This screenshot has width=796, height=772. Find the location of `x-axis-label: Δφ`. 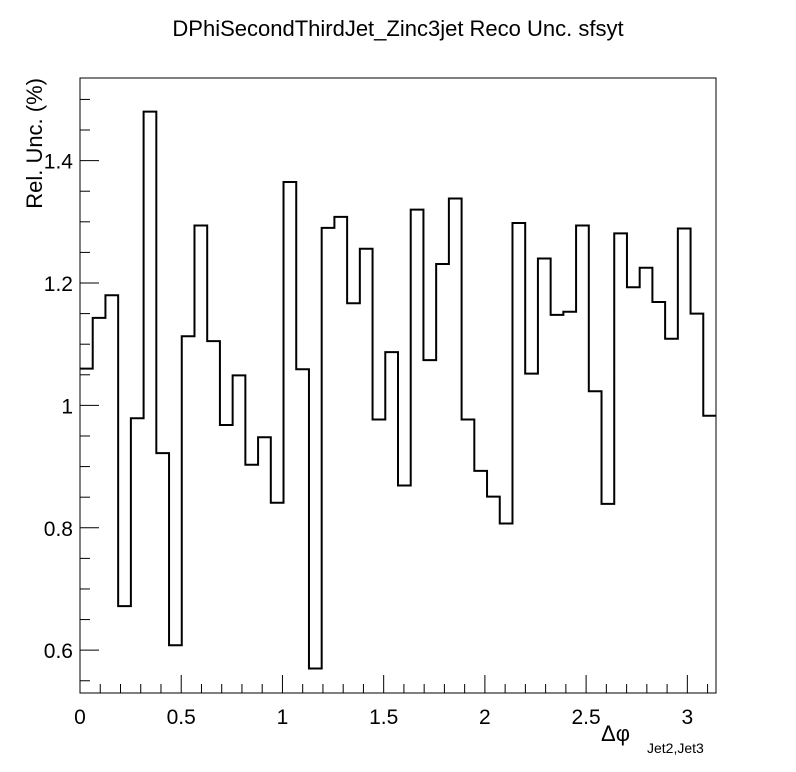

x-axis-label: Δφ is located at coordinates (615, 733).